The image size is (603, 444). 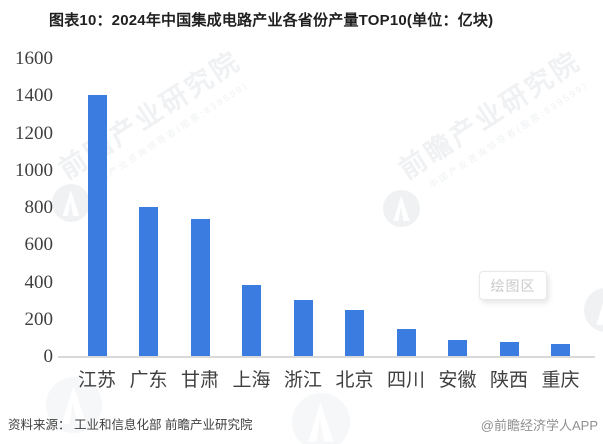 I want to click on y-axis-tick-label: 1600, so click(x=34, y=58).